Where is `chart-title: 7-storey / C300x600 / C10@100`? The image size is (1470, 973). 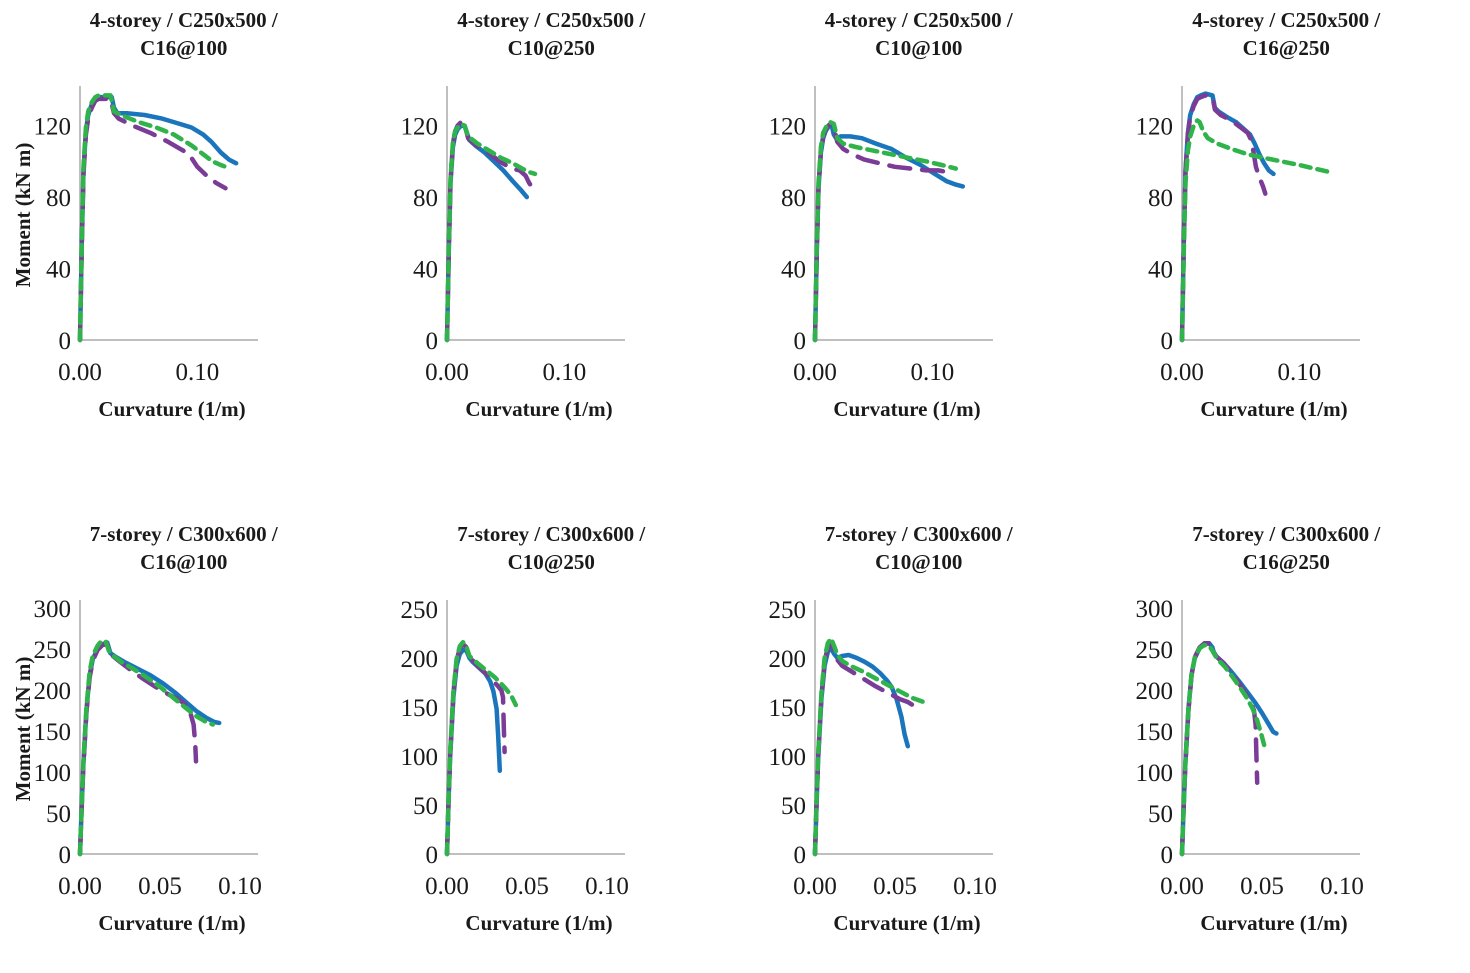
chart-title: 7-storey / C300x600 / C10@100 is located at coordinates (919, 548).